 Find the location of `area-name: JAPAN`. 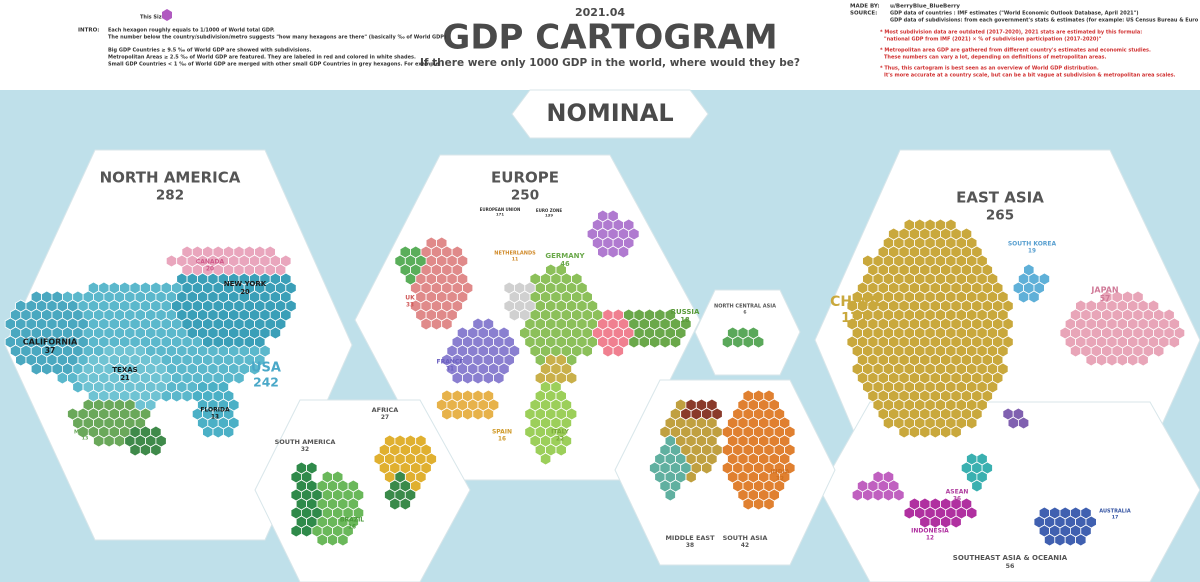

area-name: JAPAN is located at coordinates (1104, 290).